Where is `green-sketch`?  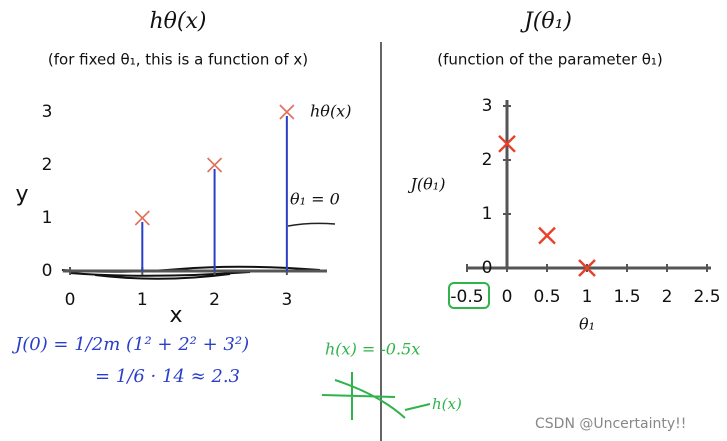
green-sketch is located at coordinates (376, 396).